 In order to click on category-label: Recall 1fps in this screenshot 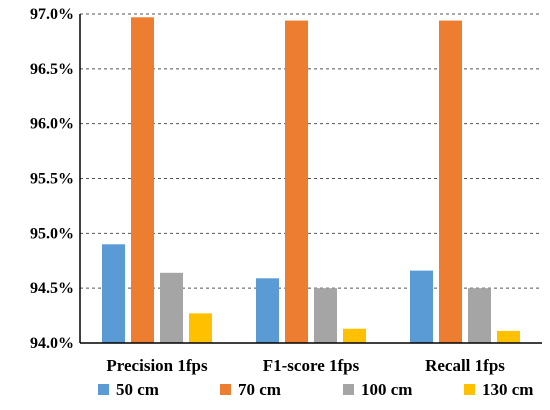, I will do `click(465, 365)`.